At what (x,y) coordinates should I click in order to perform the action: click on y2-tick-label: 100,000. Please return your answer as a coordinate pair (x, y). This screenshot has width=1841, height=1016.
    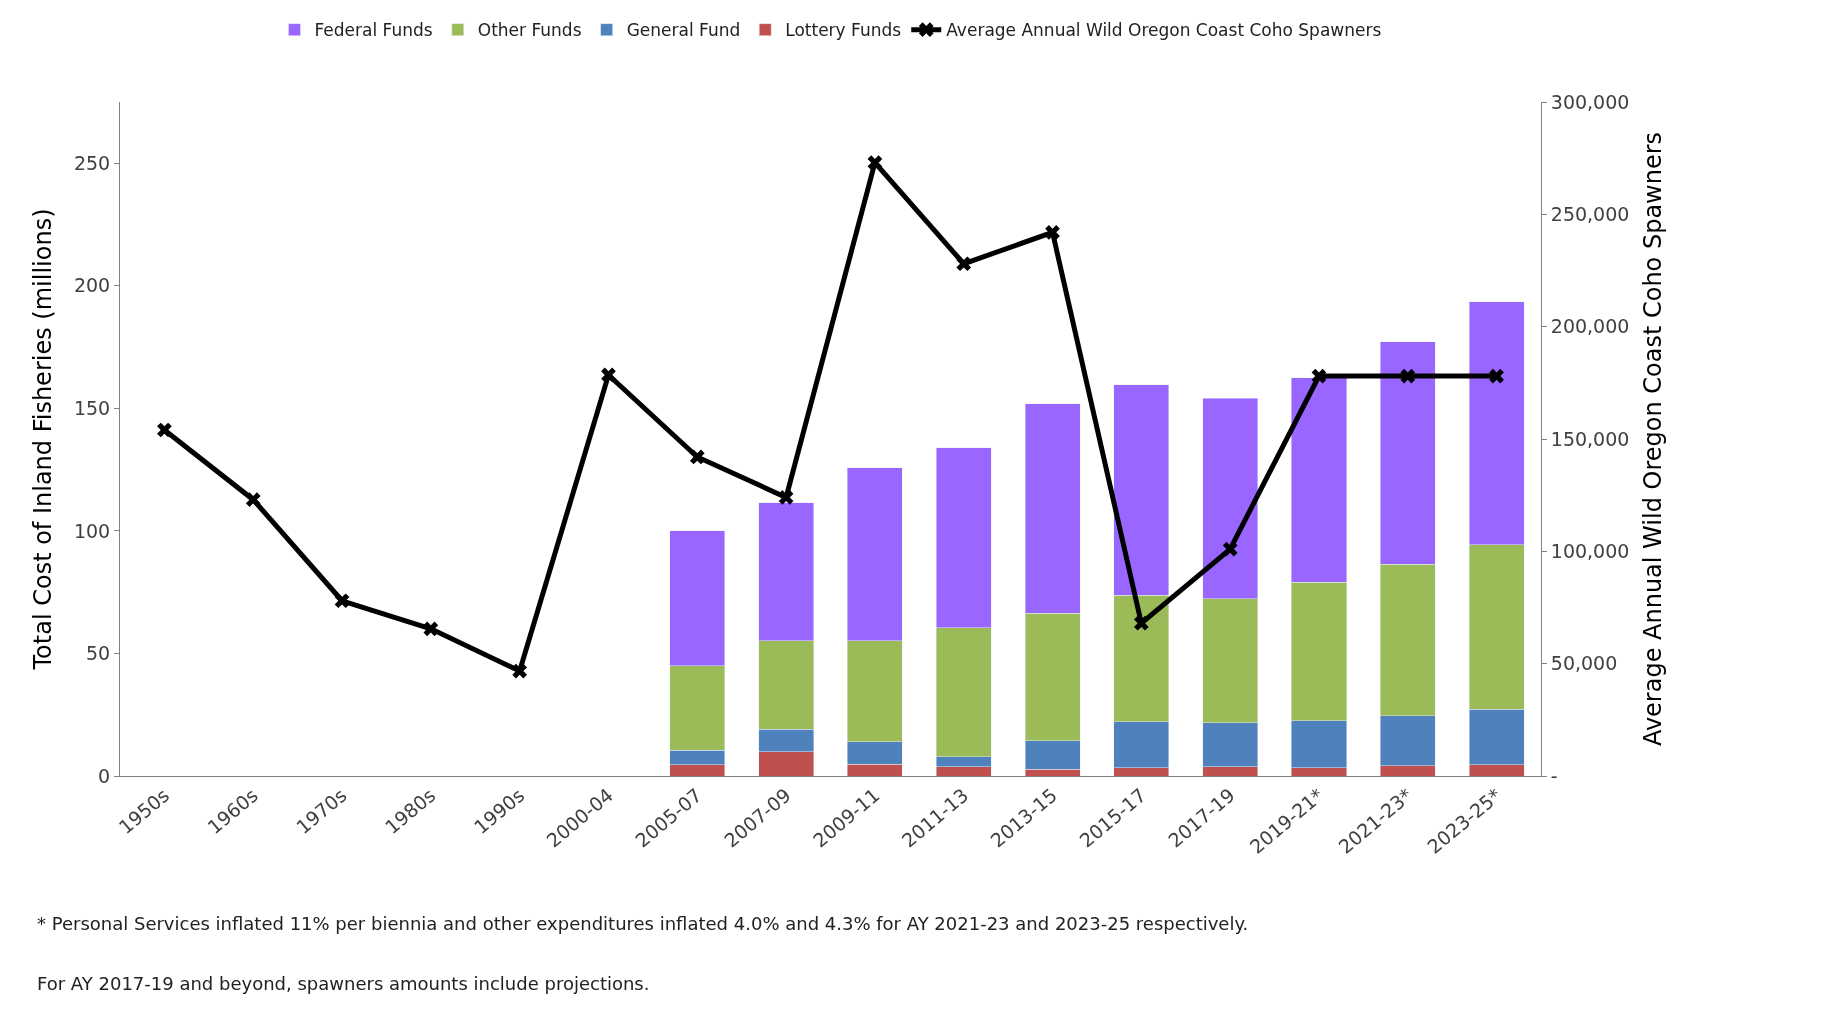
    Looking at the image, I should click on (1590, 550).